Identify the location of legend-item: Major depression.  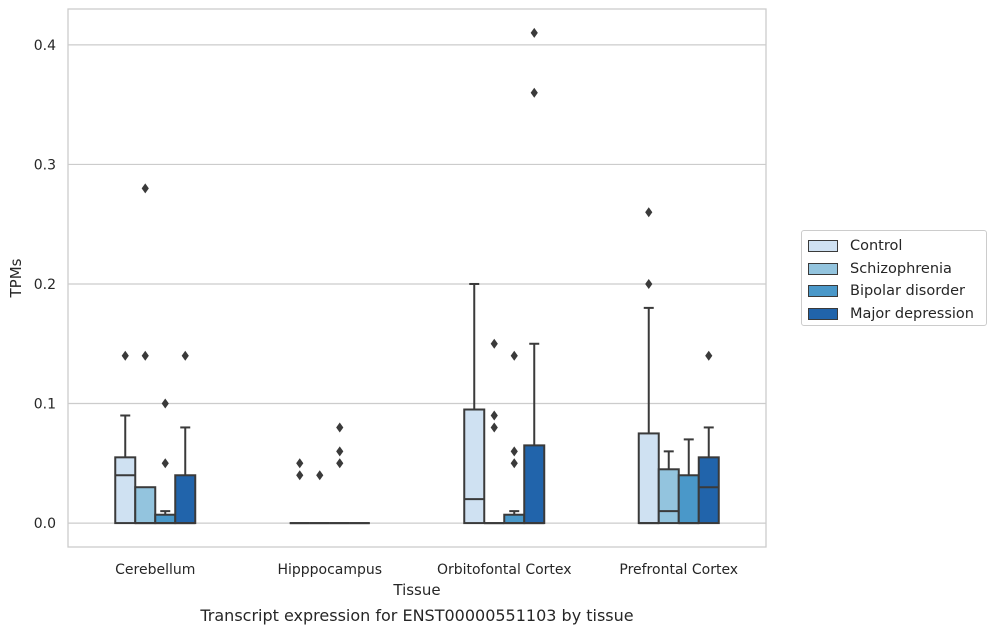
(894, 314).